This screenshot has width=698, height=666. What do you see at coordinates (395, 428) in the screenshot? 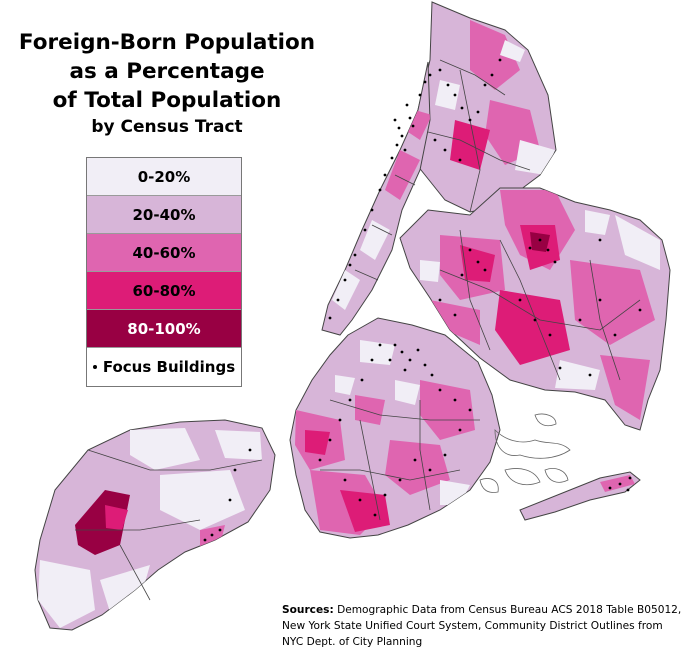
I see `borough-brooklyn` at bounding box center [395, 428].